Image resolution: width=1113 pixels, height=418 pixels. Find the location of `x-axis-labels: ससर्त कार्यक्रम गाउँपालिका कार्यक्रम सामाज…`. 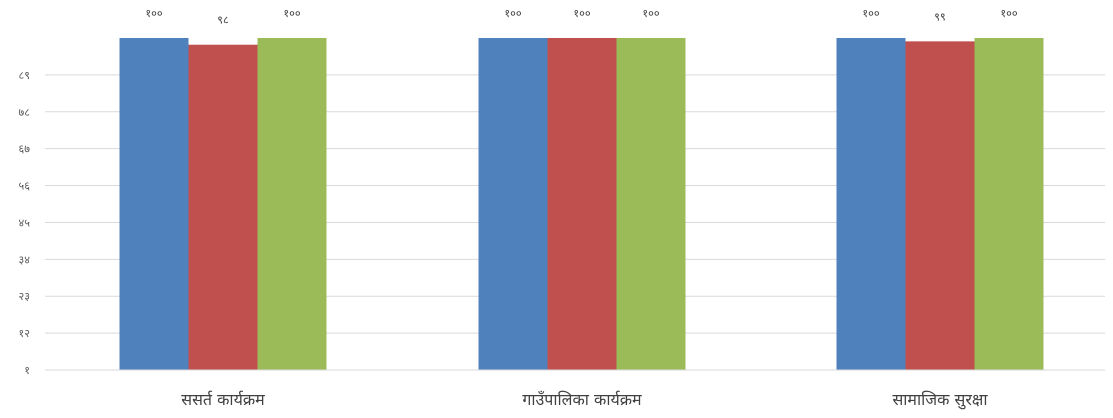

x-axis-labels: ससर्त कार्यक्रम गाउँपालिका कार्यक्रम सामाज… is located at coordinates (584, 400).